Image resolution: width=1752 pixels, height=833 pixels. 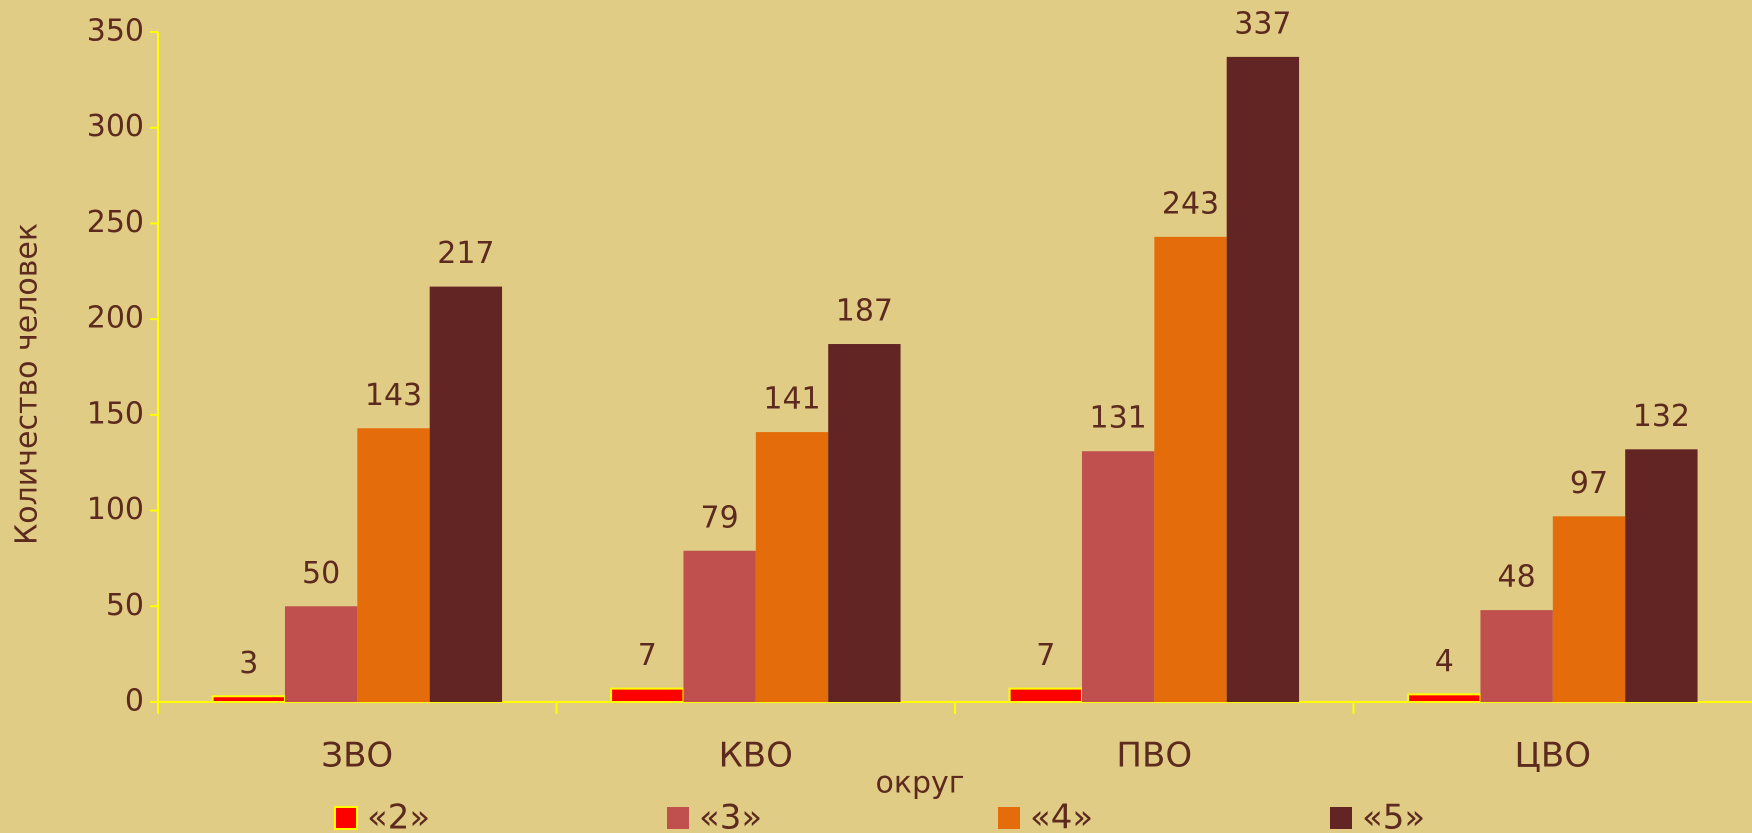 I want to click on data-label: 141, so click(x=791, y=399).